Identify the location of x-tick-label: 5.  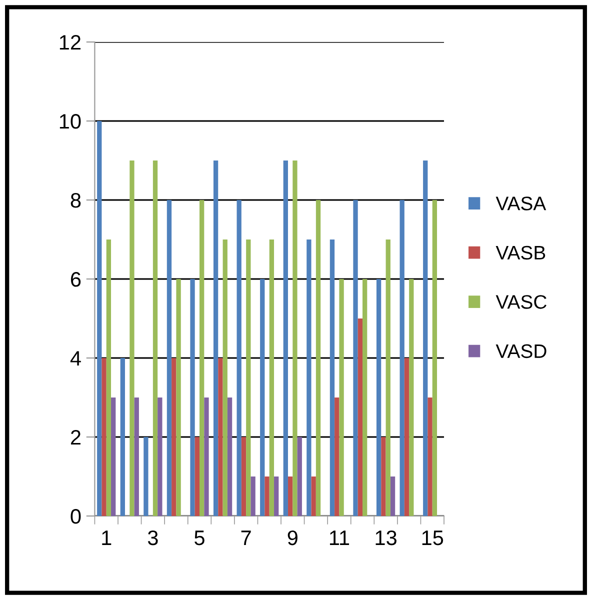
(199, 538).